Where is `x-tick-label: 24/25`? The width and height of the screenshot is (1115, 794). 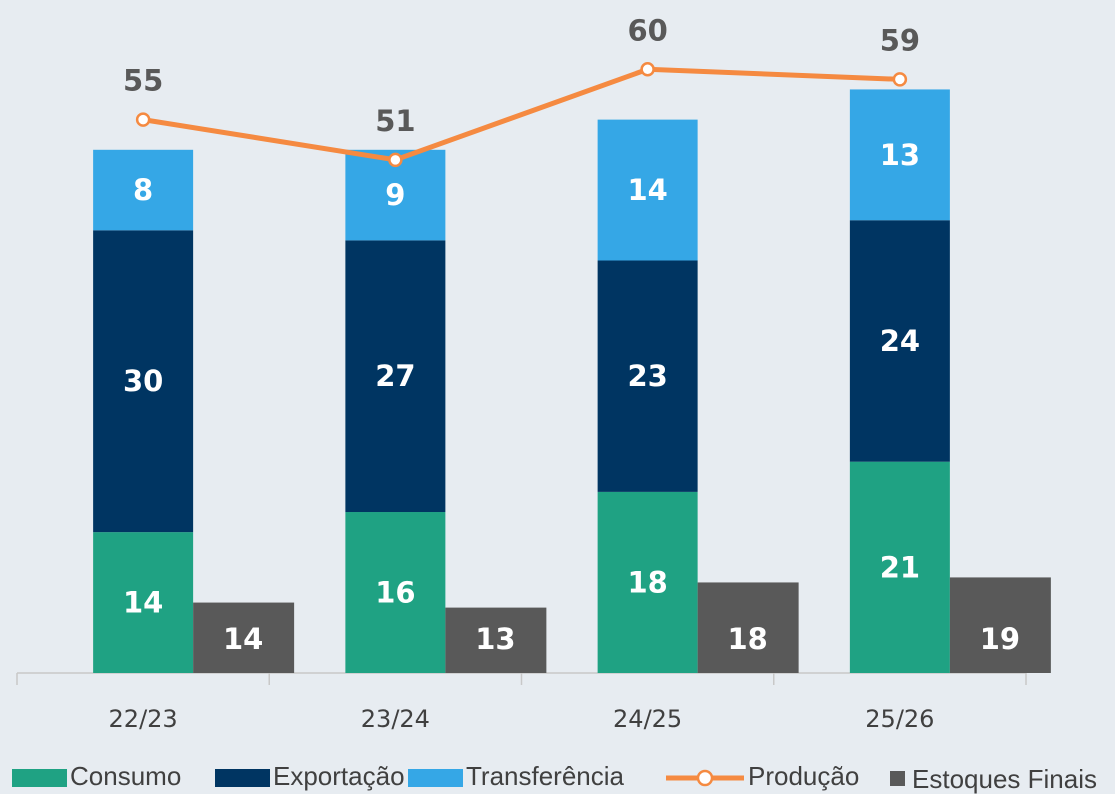 x-tick-label: 24/25 is located at coordinates (647, 719).